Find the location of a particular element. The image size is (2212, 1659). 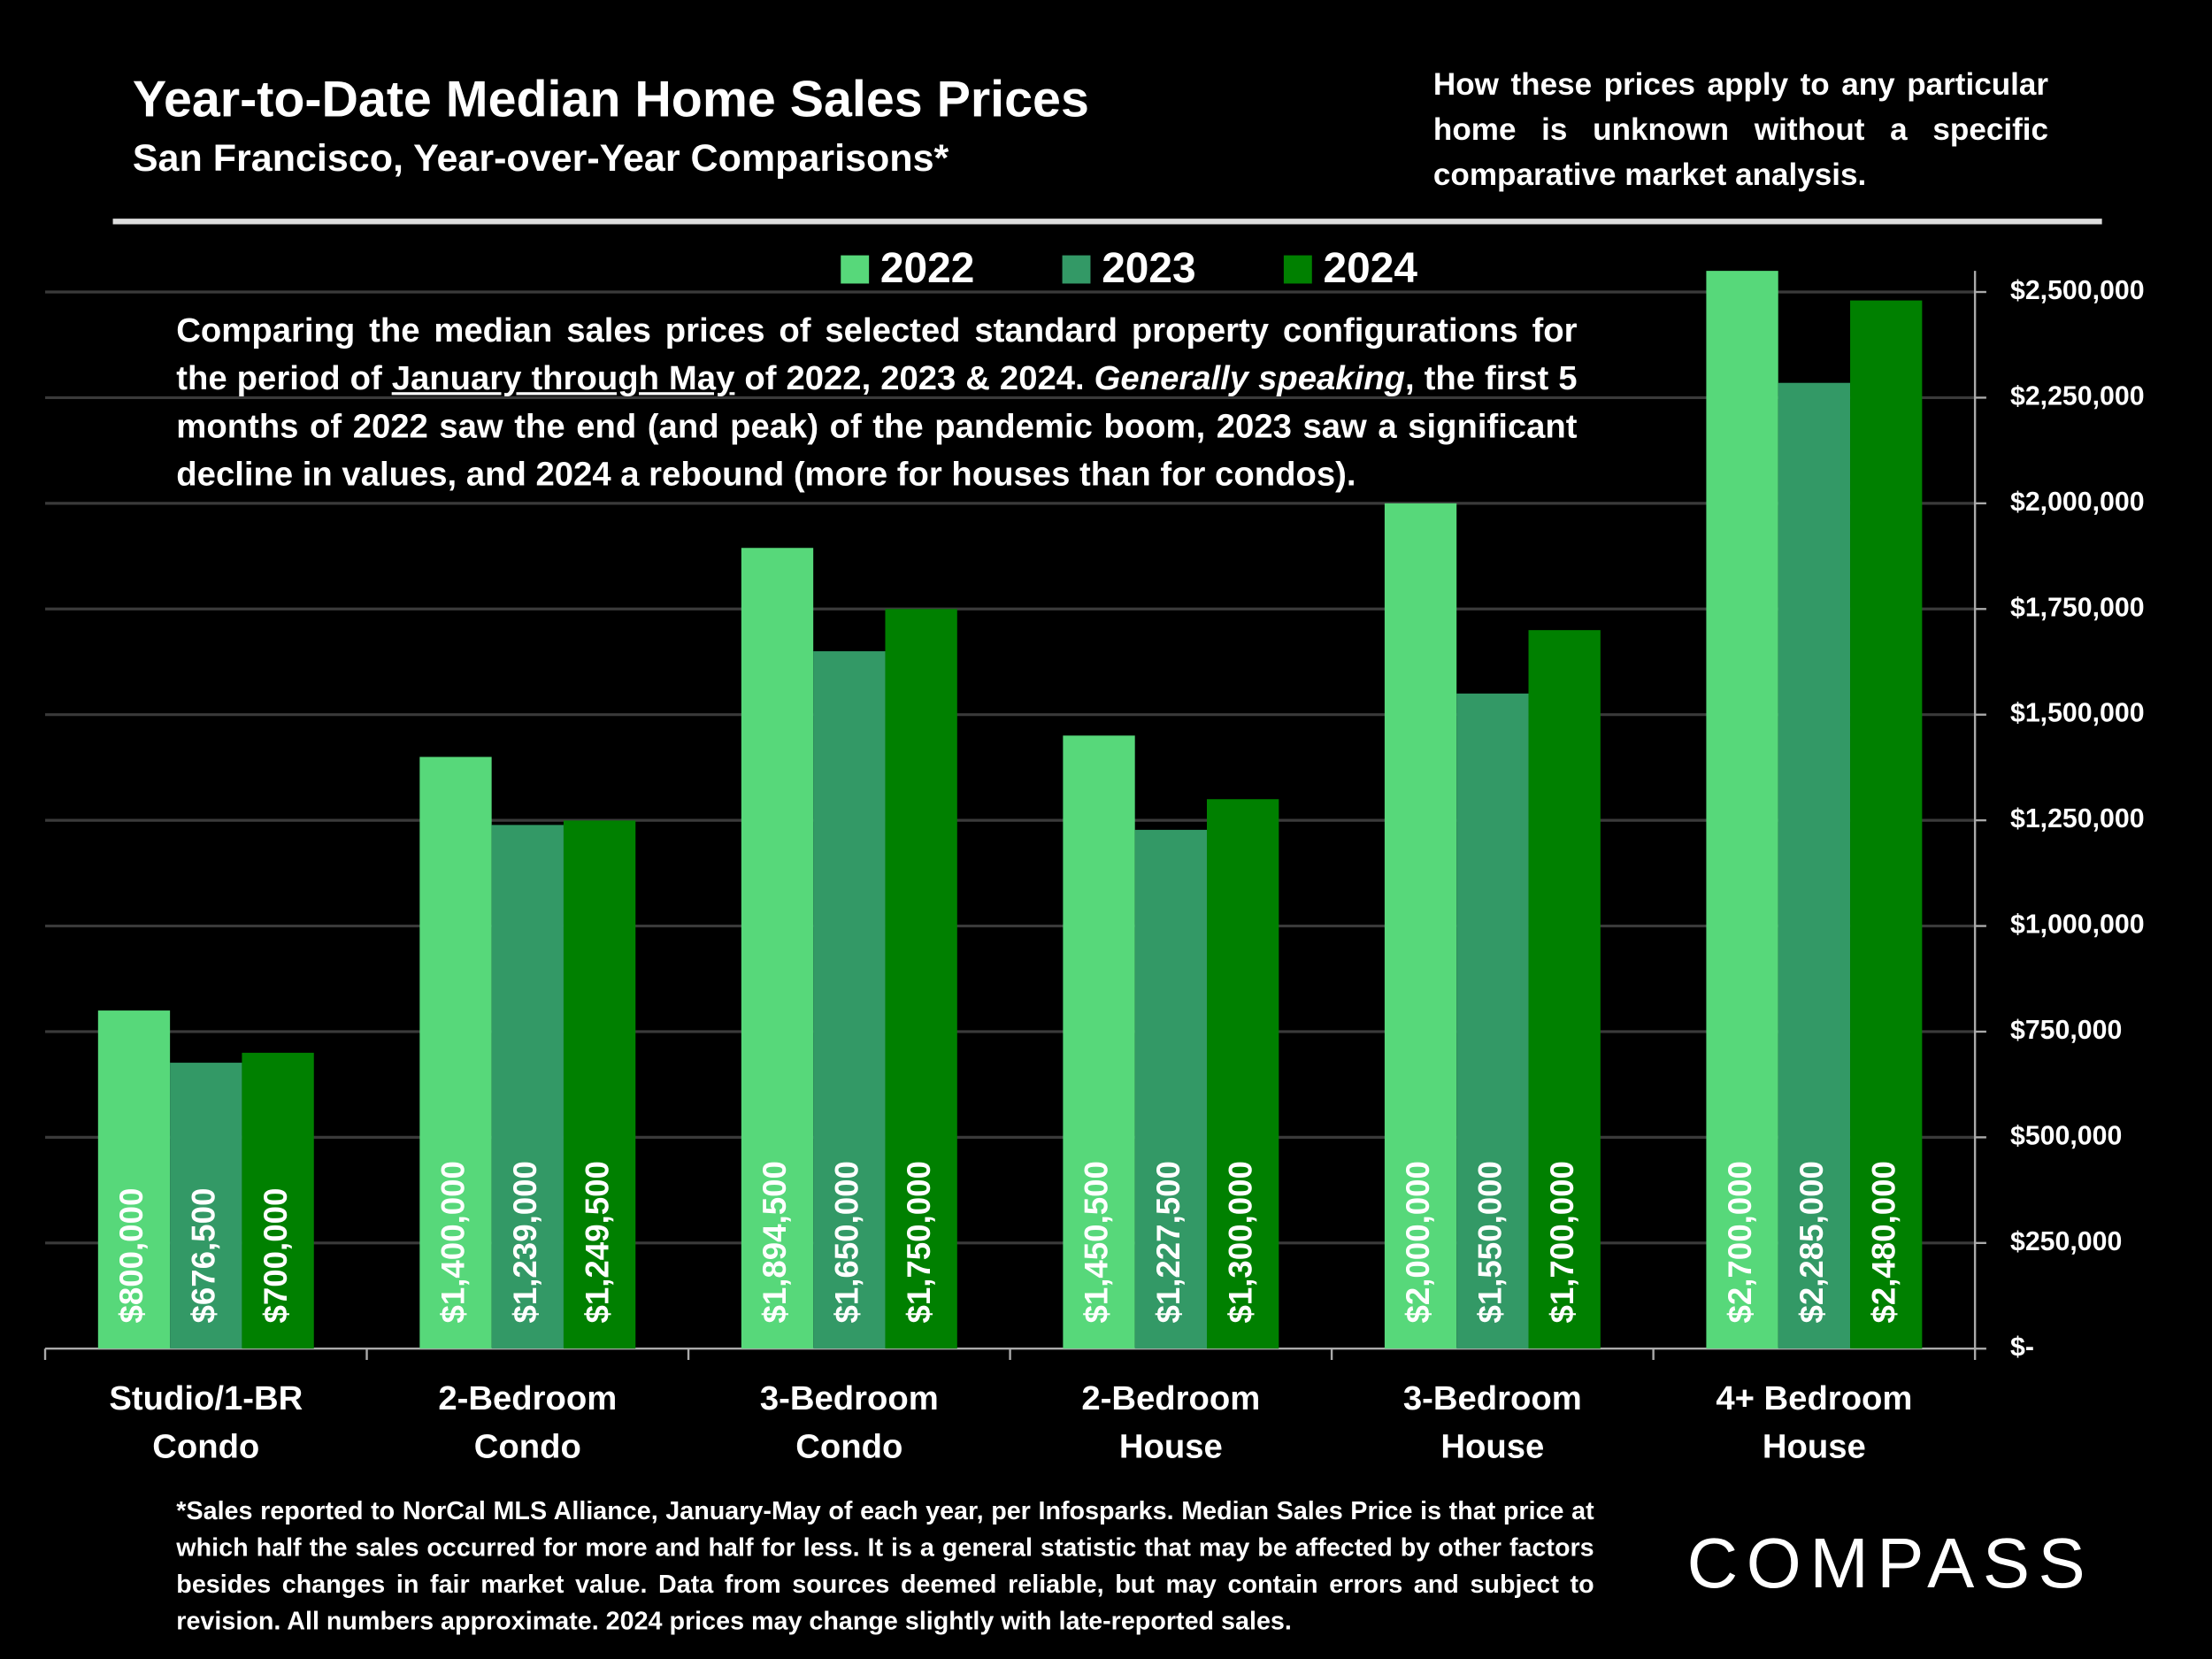

data-label: $1,450,500 is located at coordinates (1097, 1242).